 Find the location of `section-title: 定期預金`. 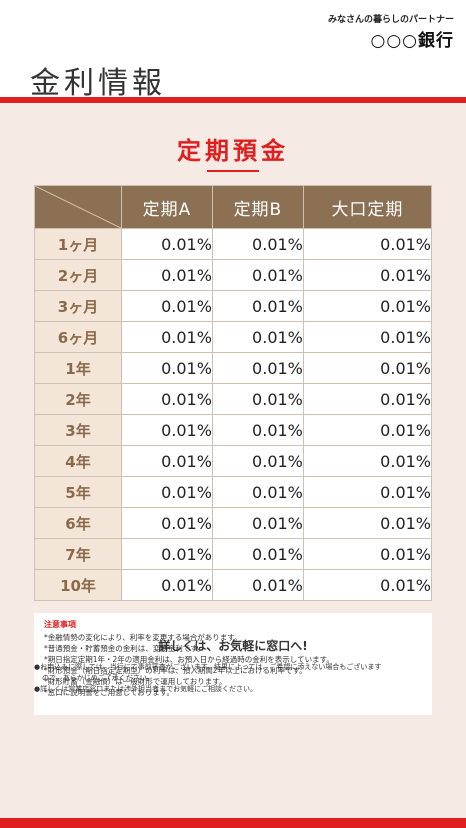

section-title: 定期預金 is located at coordinates (233, 151).